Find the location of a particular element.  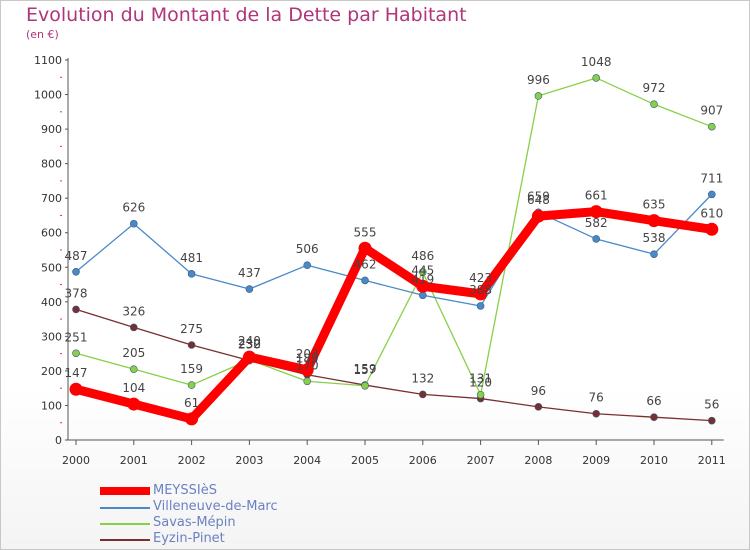

legend-label-savas: Savas-Mépin is located at coordinates (194, 522).